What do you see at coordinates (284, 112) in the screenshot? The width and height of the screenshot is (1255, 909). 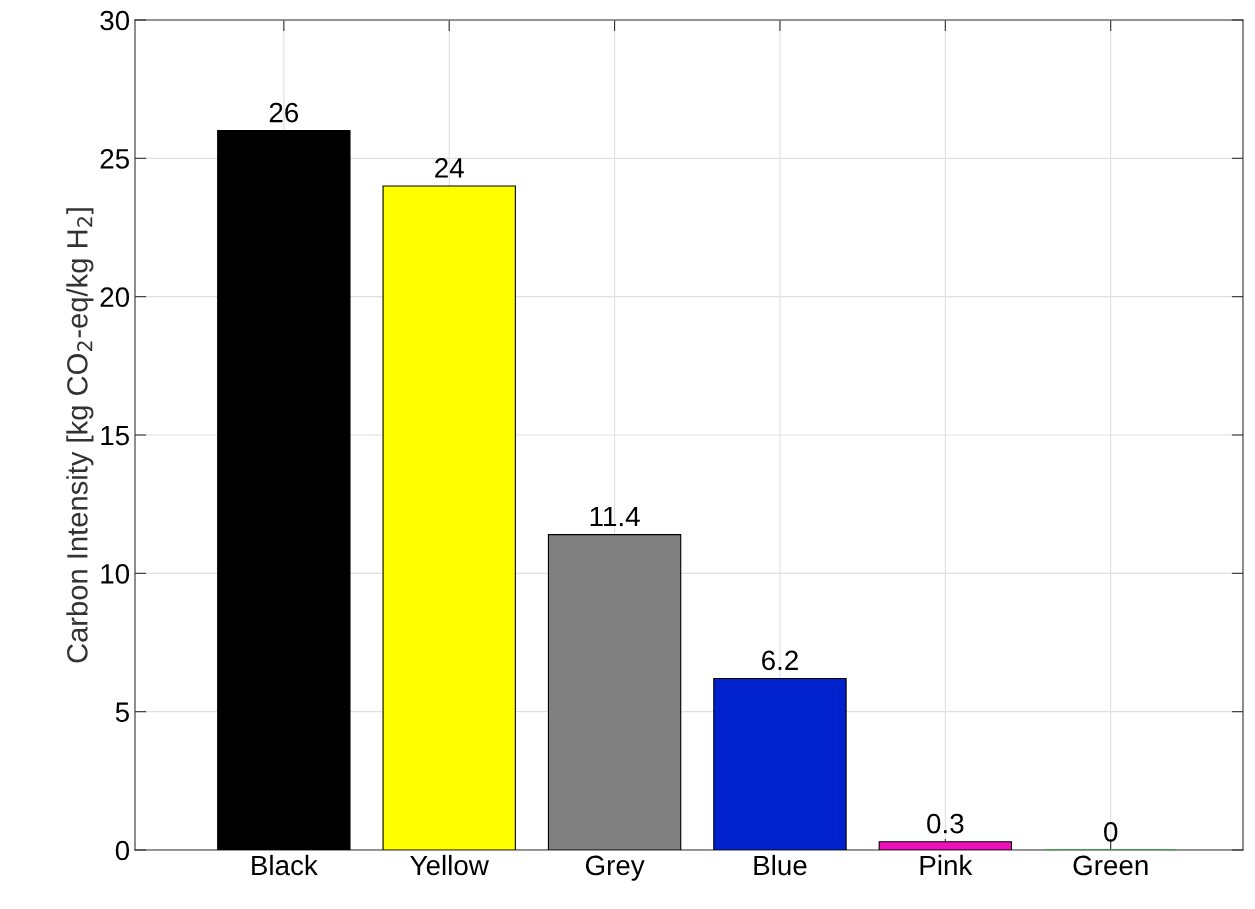 I see `data-label: 26` at bounding box center [284, 112].